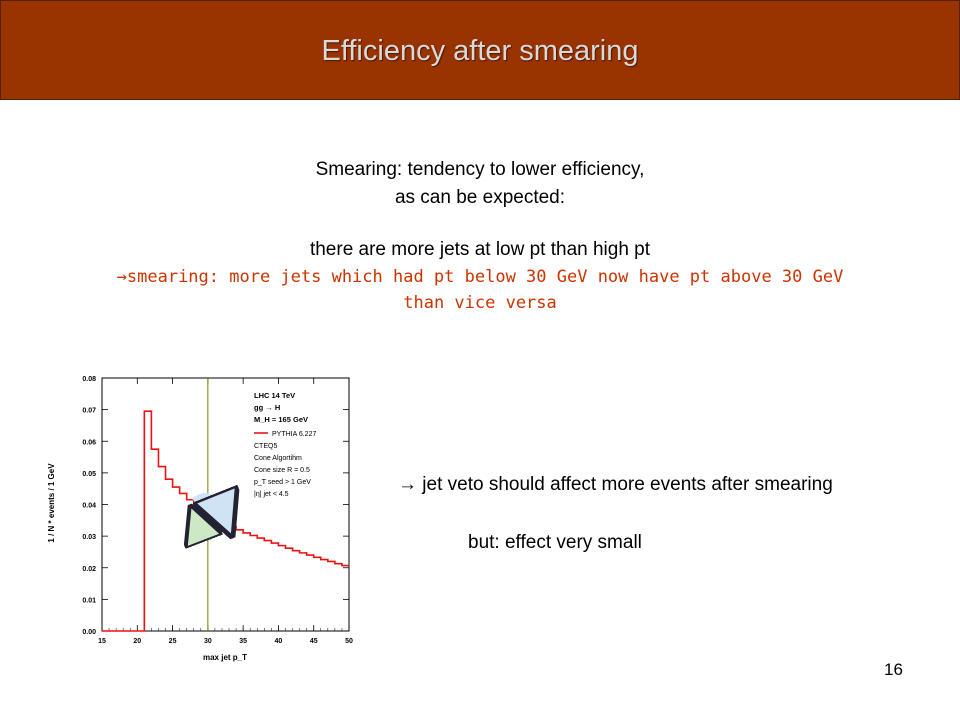 Image resolution: width=960 pixels, height=720 pixels. I want to click on chart-axes, so click(225, 504).